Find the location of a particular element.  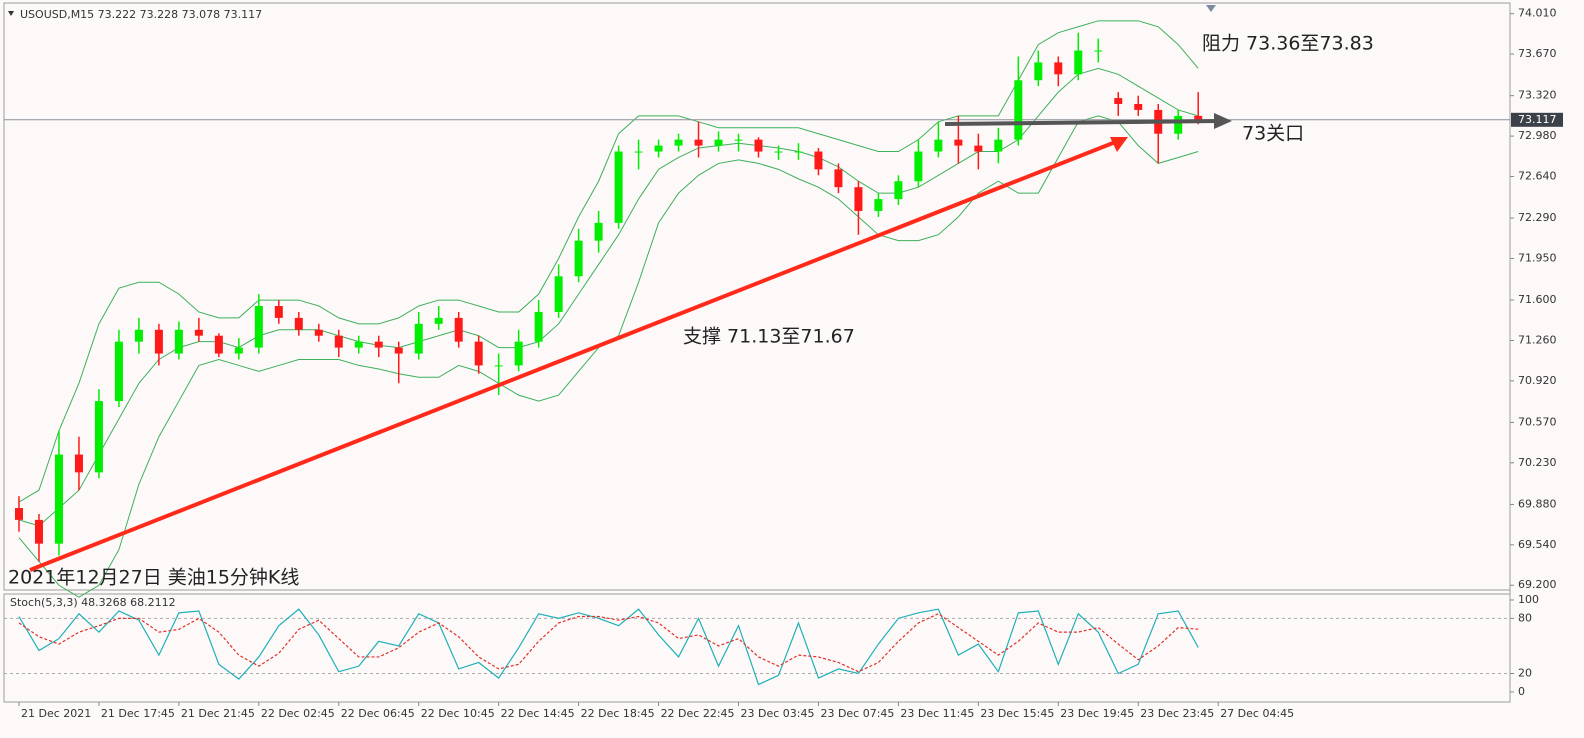

y-tick-label: 73.320 is located at coordinates (1537, 95).